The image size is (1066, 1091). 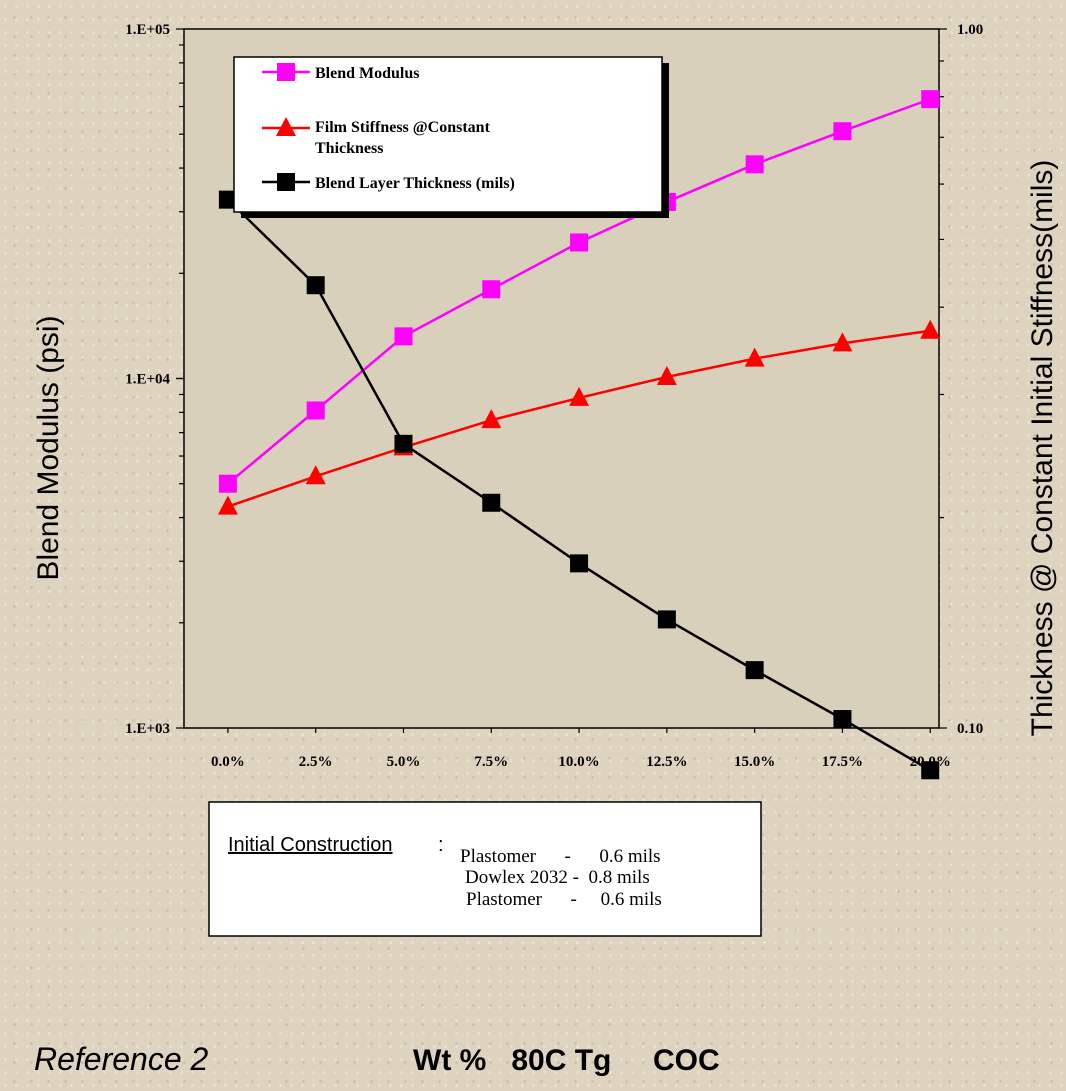 What do you see at coordinates (310, 845) in the screenshot?
I see `annotation-heading: Initial Construction` at bounding box center [310, 845].